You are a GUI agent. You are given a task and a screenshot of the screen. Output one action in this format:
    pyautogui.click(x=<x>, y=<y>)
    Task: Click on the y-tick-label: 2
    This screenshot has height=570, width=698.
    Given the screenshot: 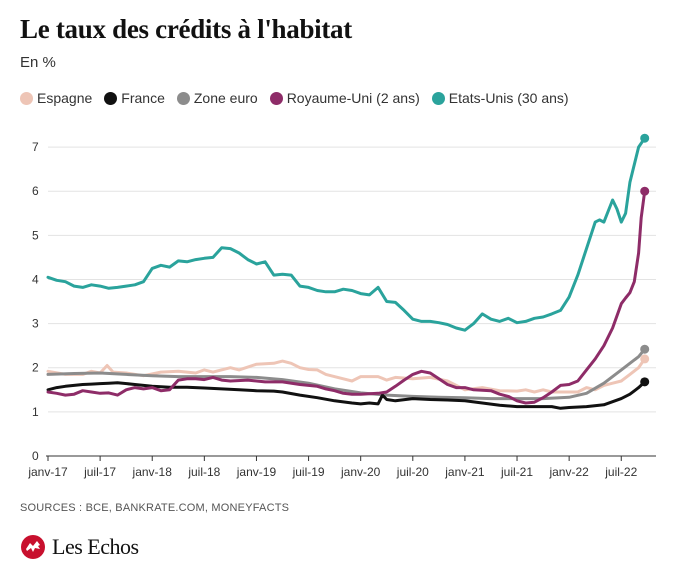 What is the action you would take?
    pyautogui.click(x=35, y=368)
    